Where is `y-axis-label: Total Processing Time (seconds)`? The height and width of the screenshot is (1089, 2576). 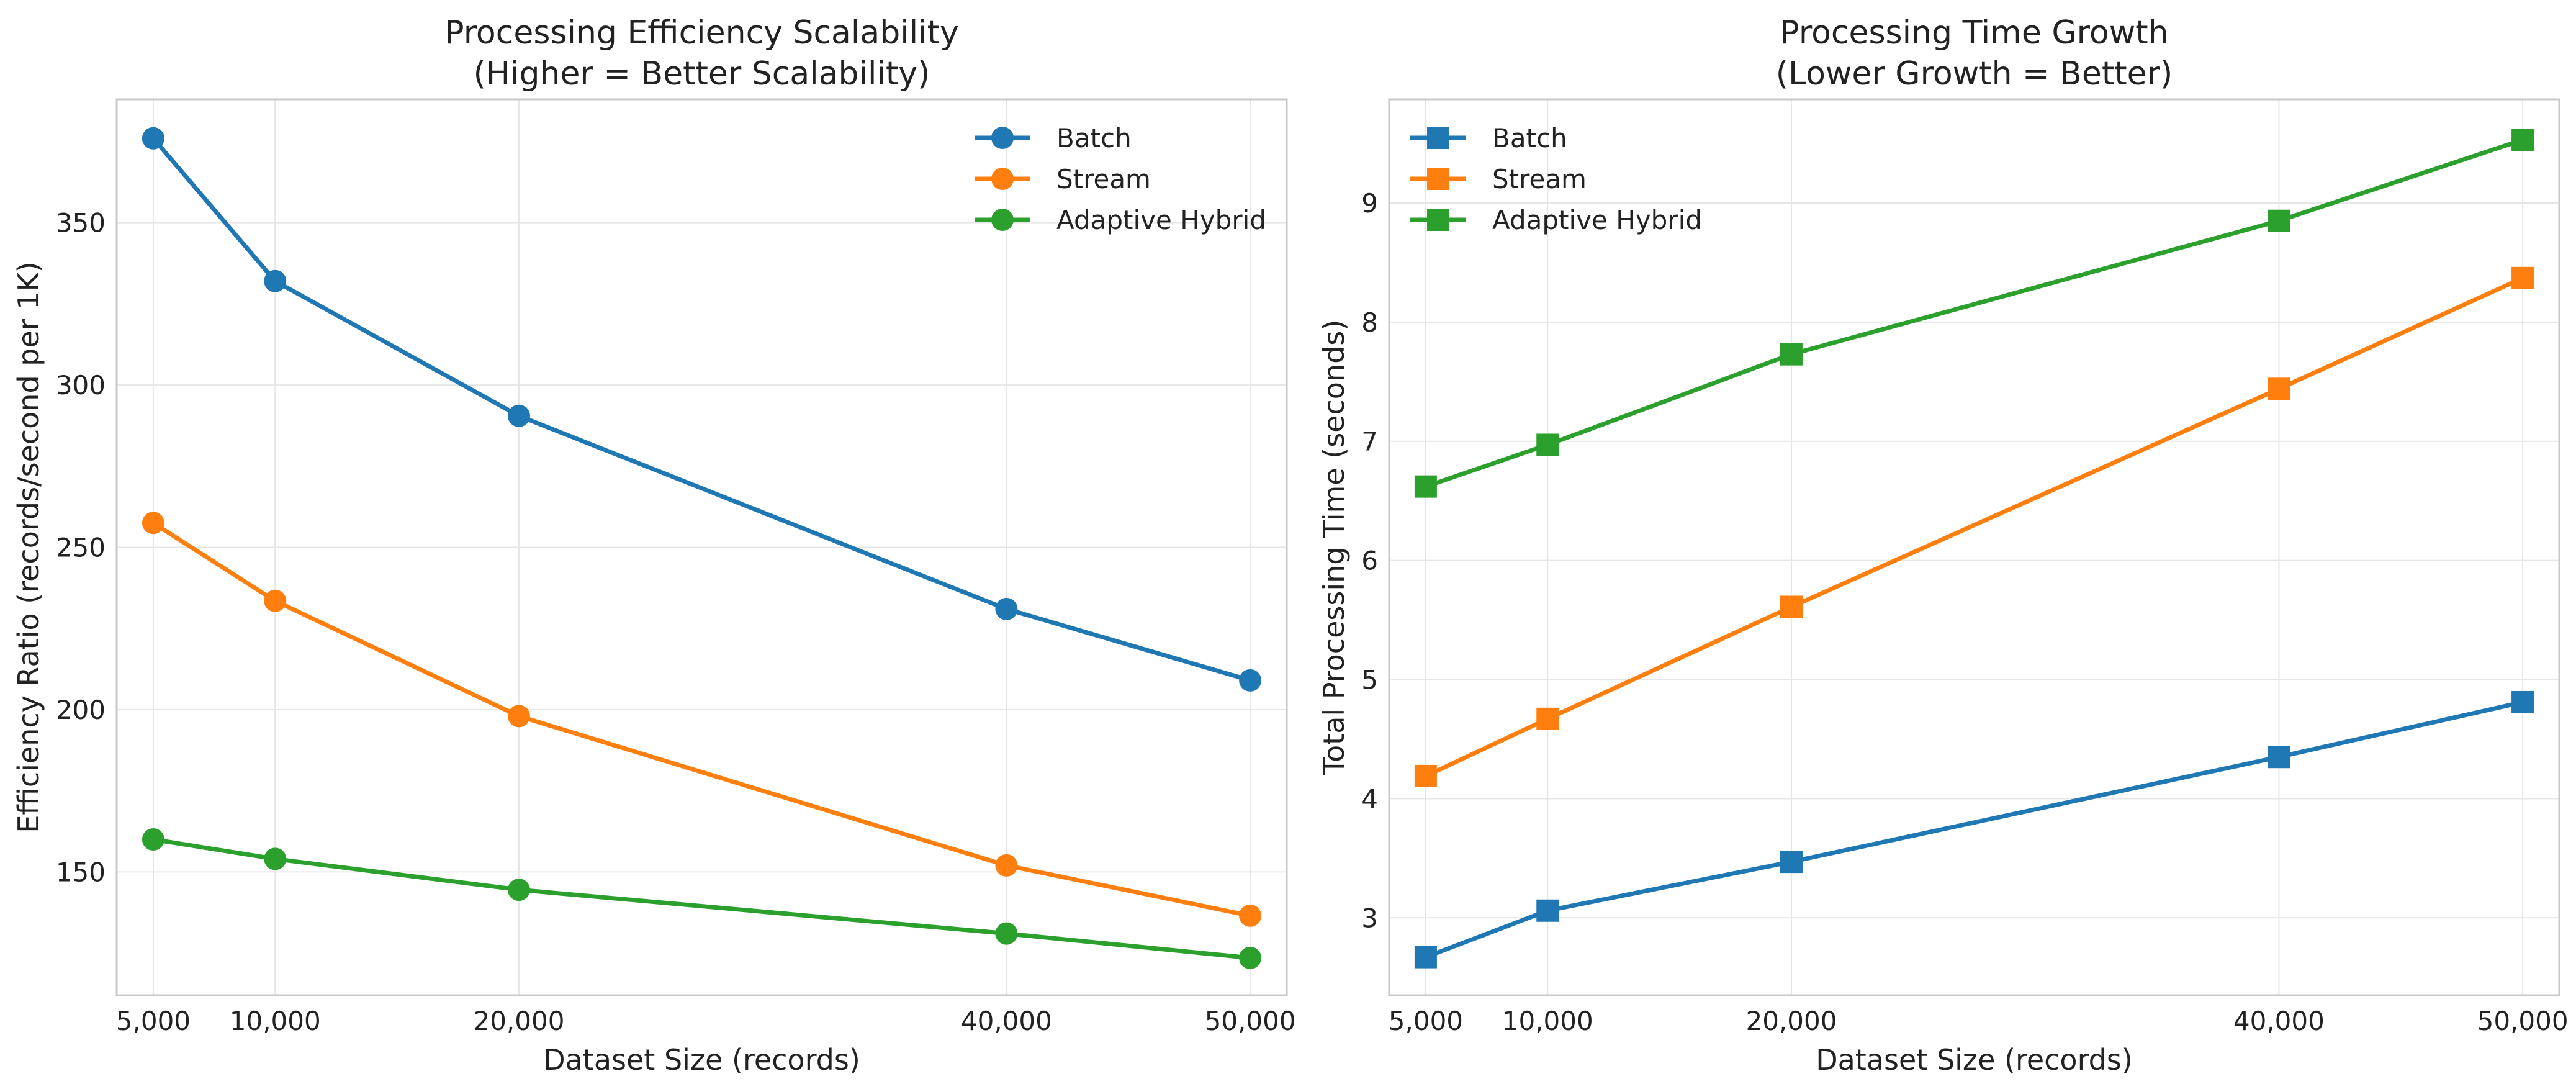 y-axis-label: Total Processing Time (seconds) is located at coordinates (1334, 547).